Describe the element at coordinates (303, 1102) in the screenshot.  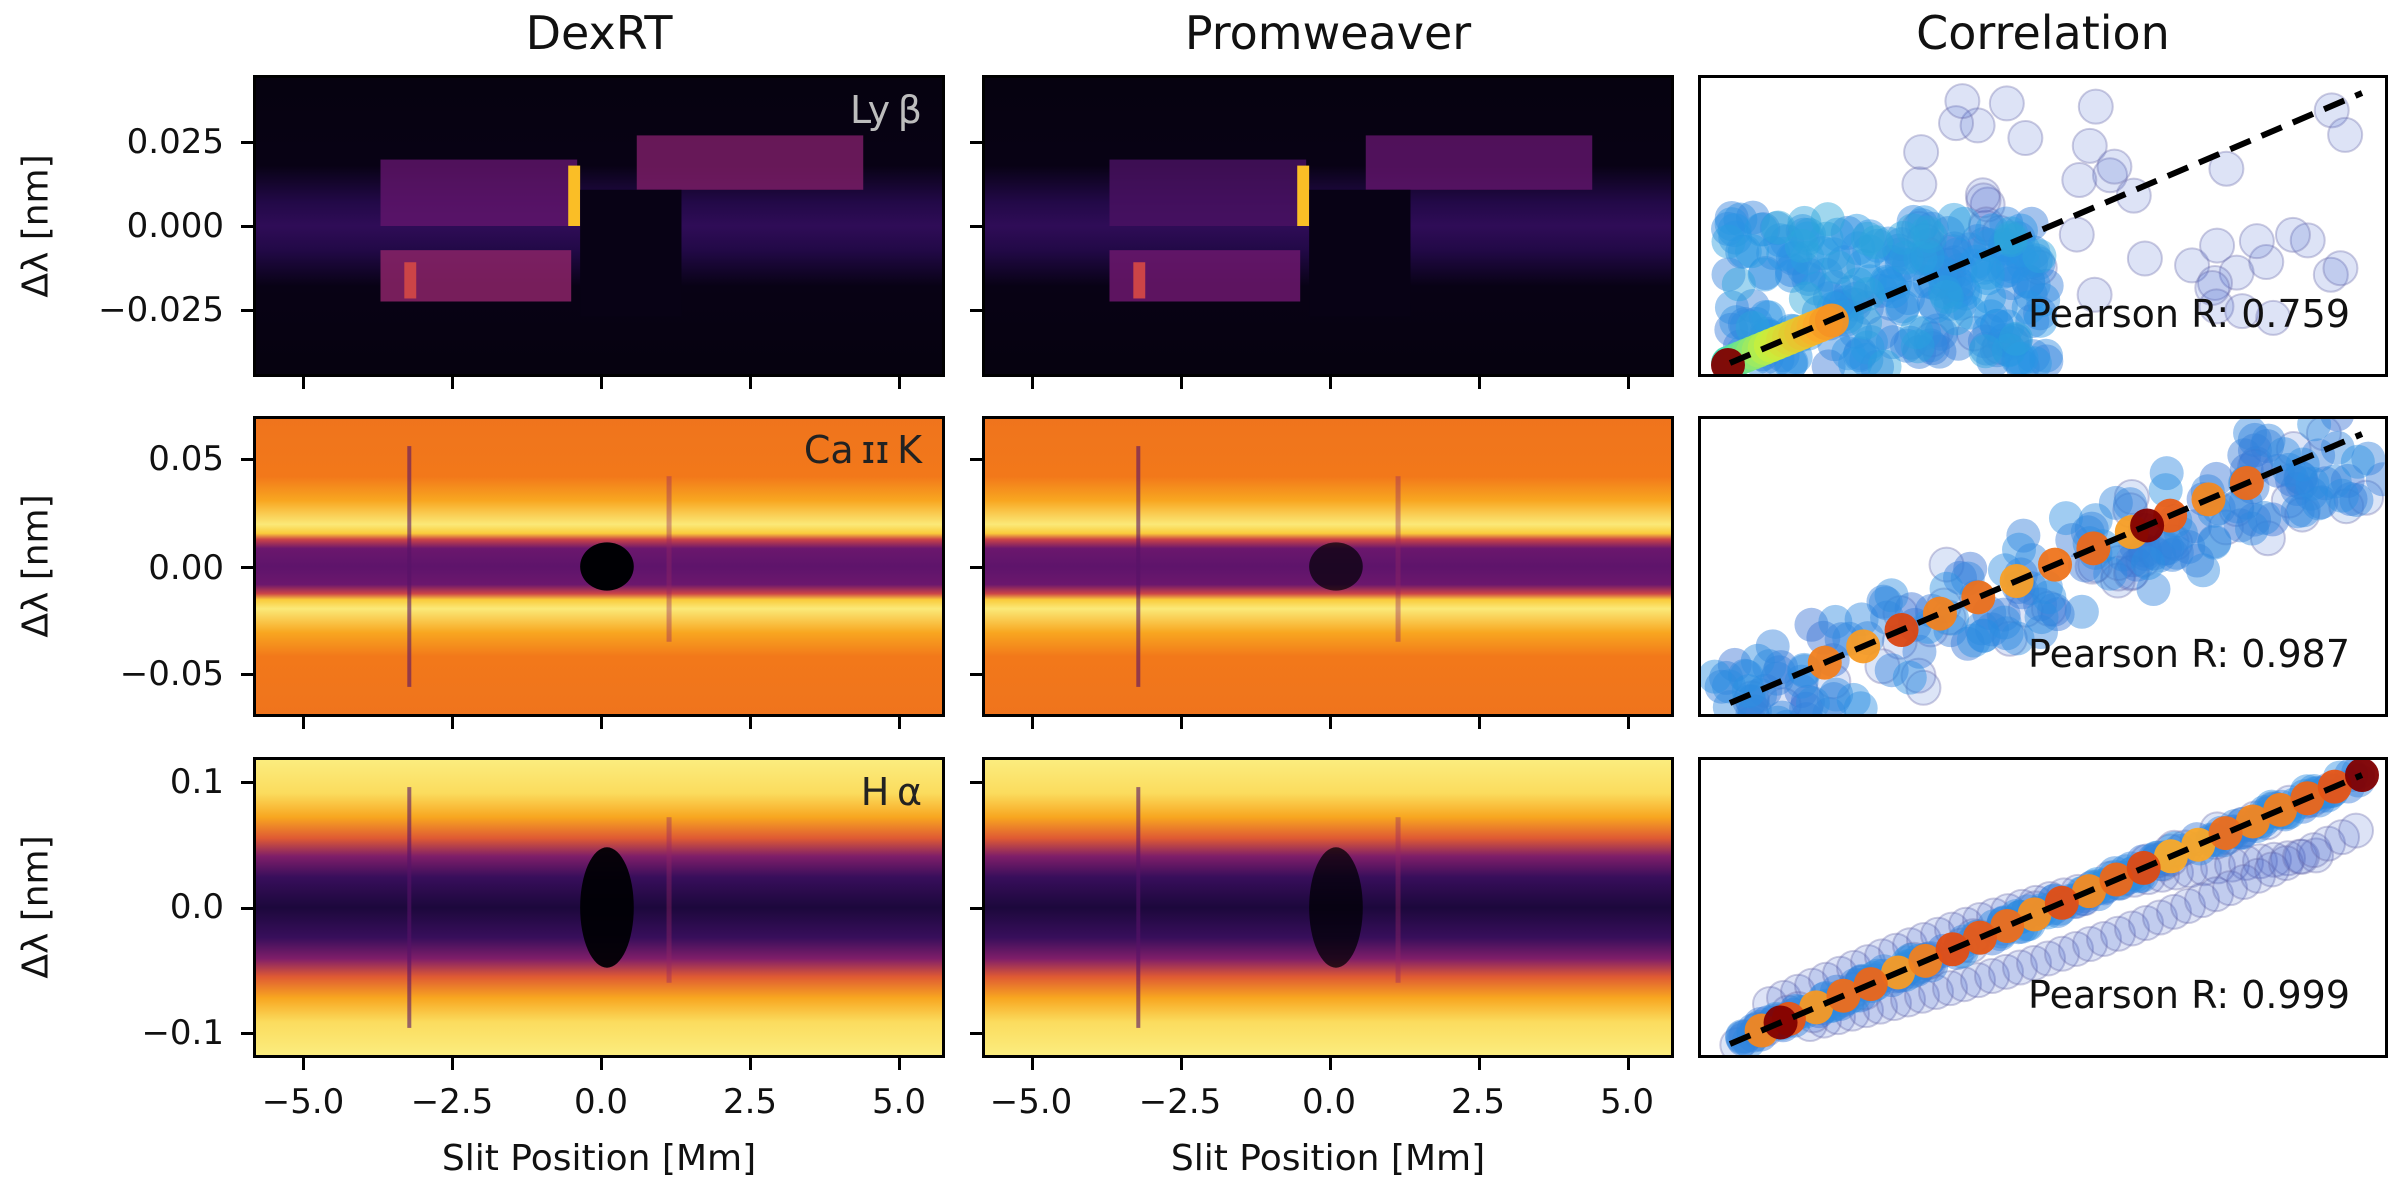
I see `xtick-label: −5.0` at that location.